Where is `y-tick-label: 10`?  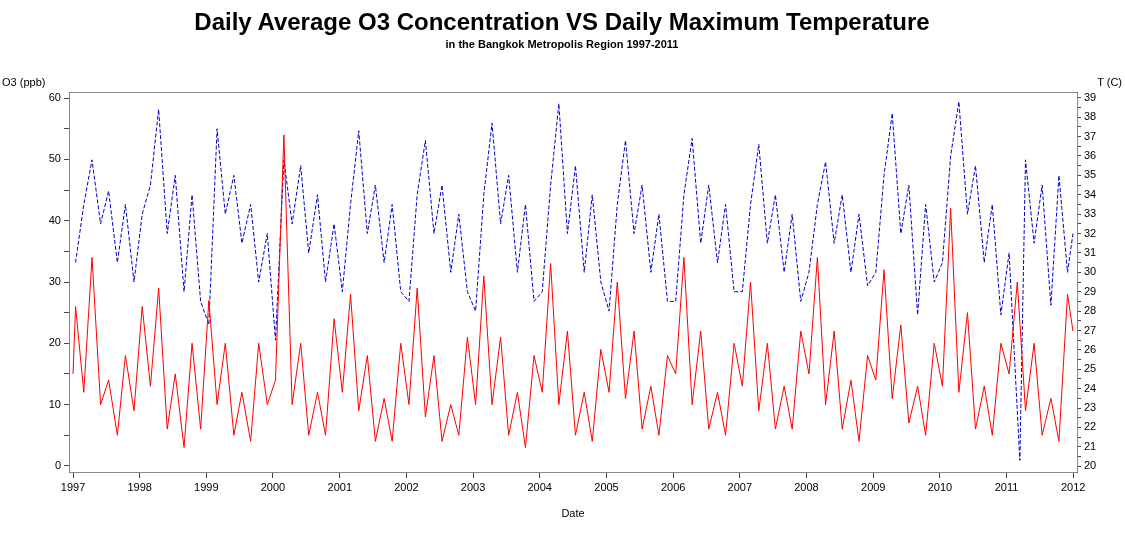 y-tick-label: 10 is located at coordinates (54, 403).